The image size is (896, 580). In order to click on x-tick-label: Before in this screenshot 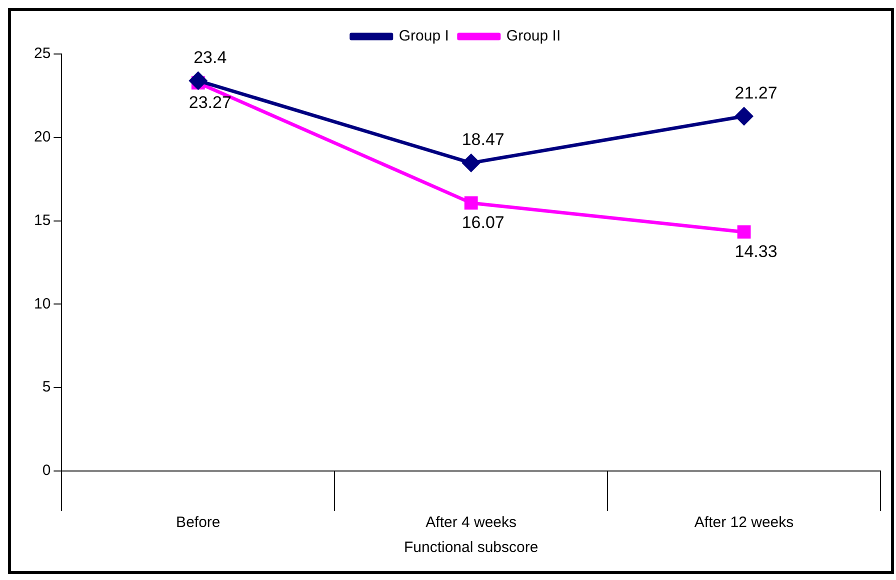, I will do `click(198, 523)`.